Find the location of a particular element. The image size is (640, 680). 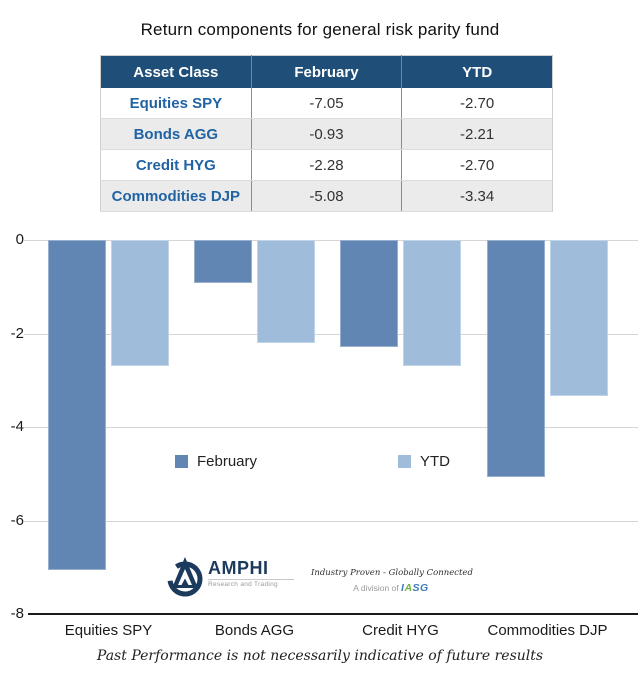

iasg-logo: IASG is located at coordinates (415, 588).